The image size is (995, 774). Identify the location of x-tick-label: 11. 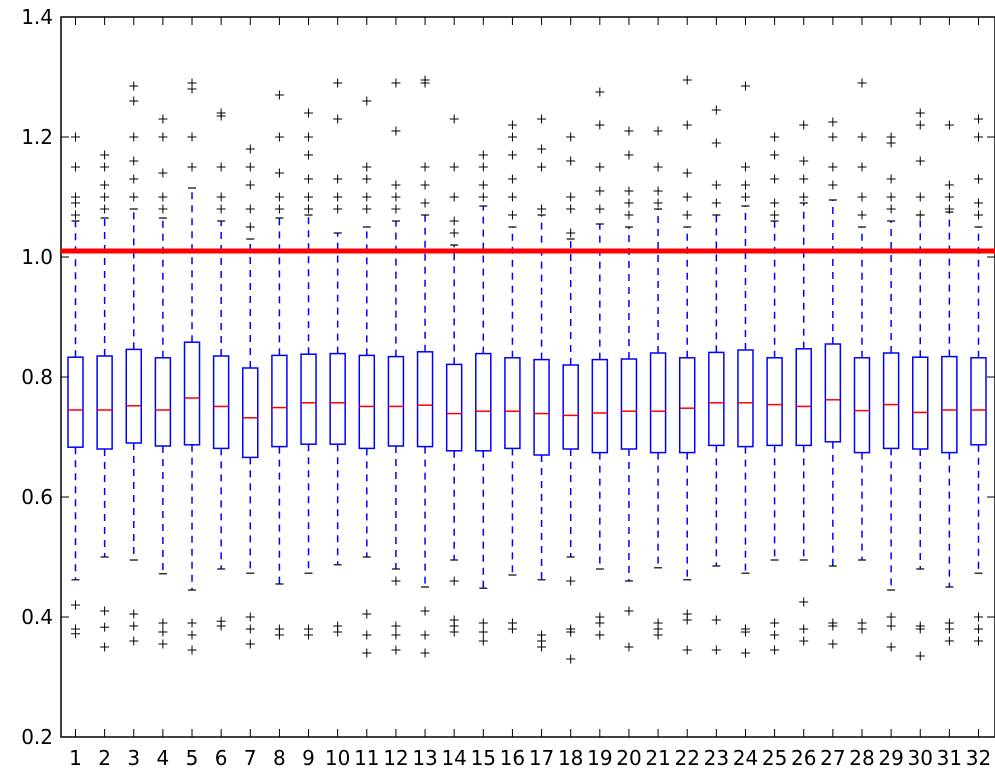
(366, 758).